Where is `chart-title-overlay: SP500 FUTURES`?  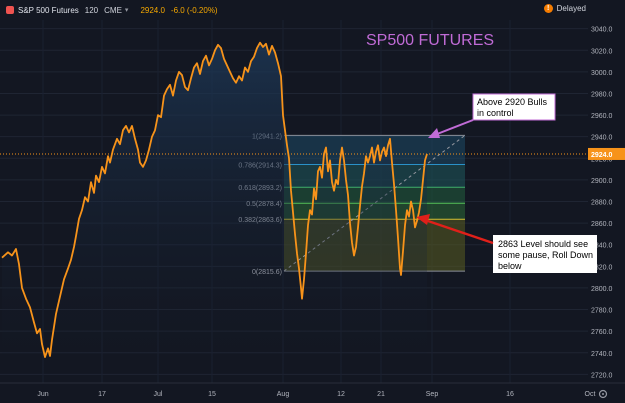
chart-title-overlay: SP500 FUTURES is located at coordinates (430, 40).